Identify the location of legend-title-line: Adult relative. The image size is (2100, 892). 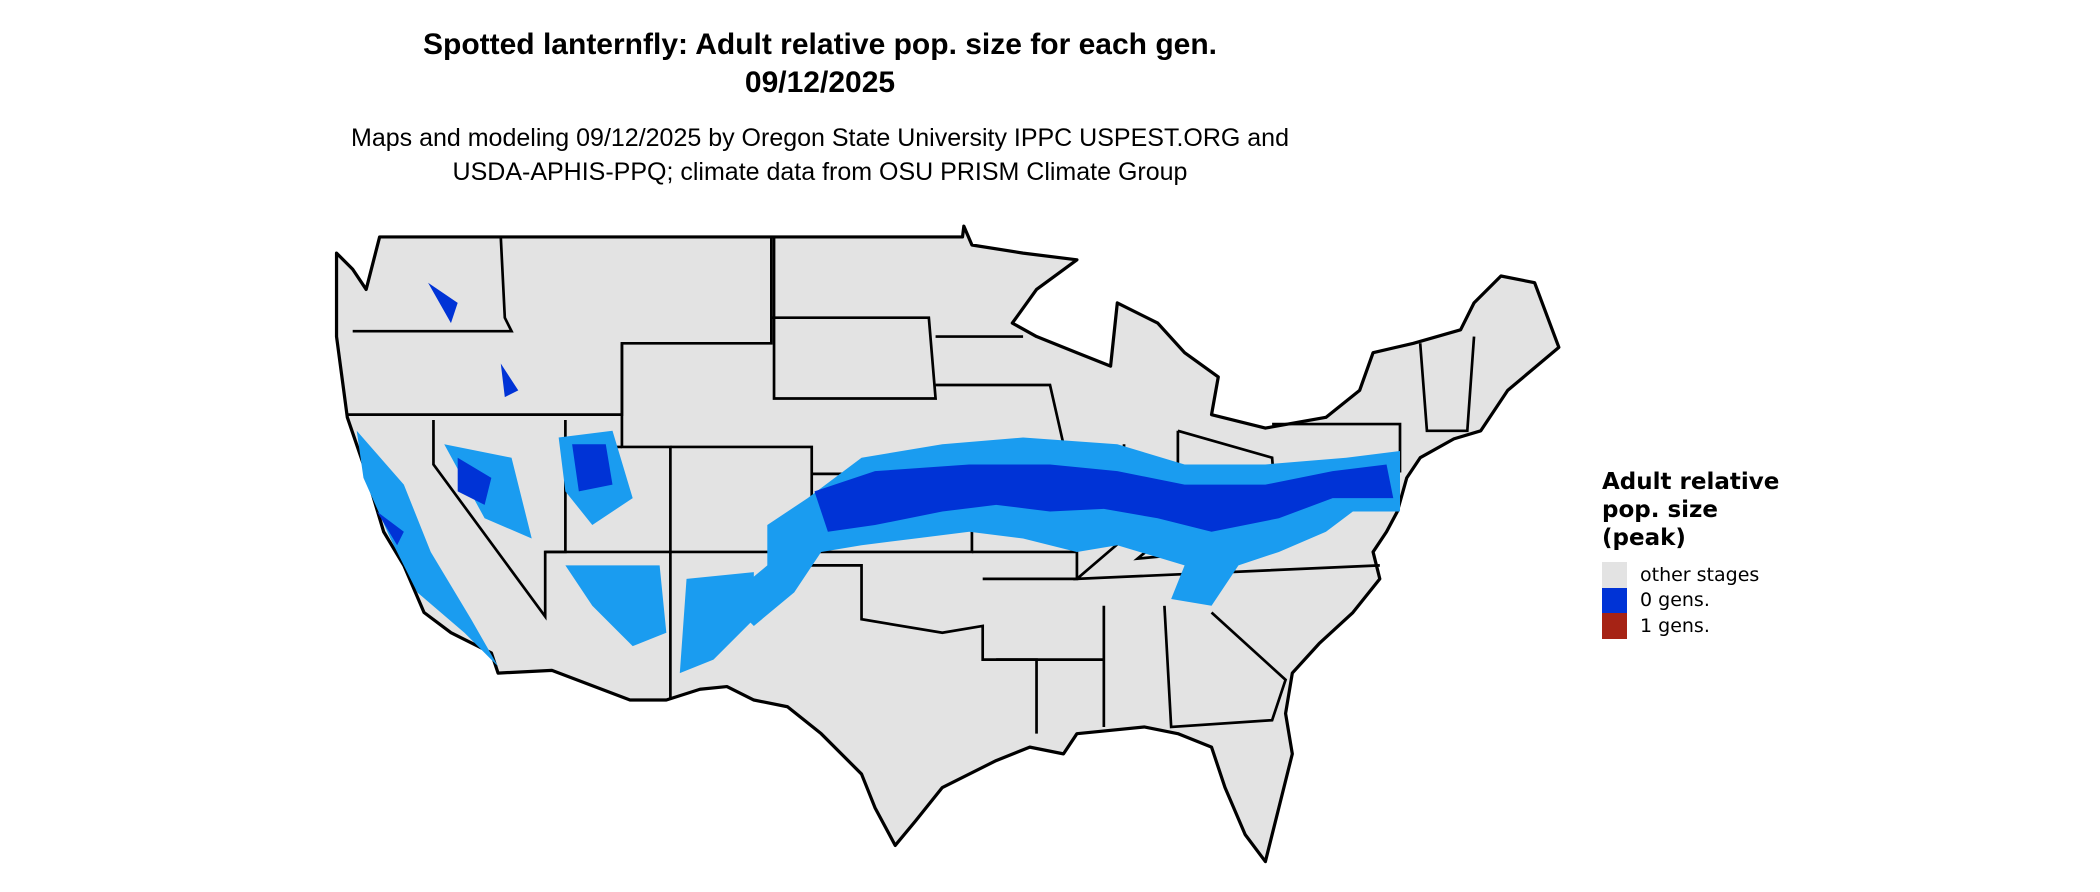
(1691, 482).